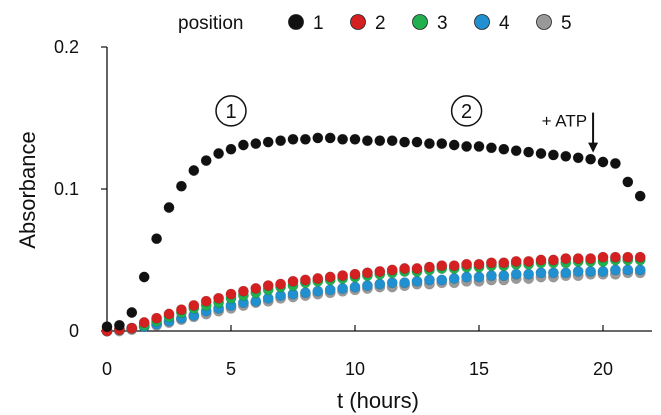  I want to click on y-tick-label: 0.1, so click(66, 189).